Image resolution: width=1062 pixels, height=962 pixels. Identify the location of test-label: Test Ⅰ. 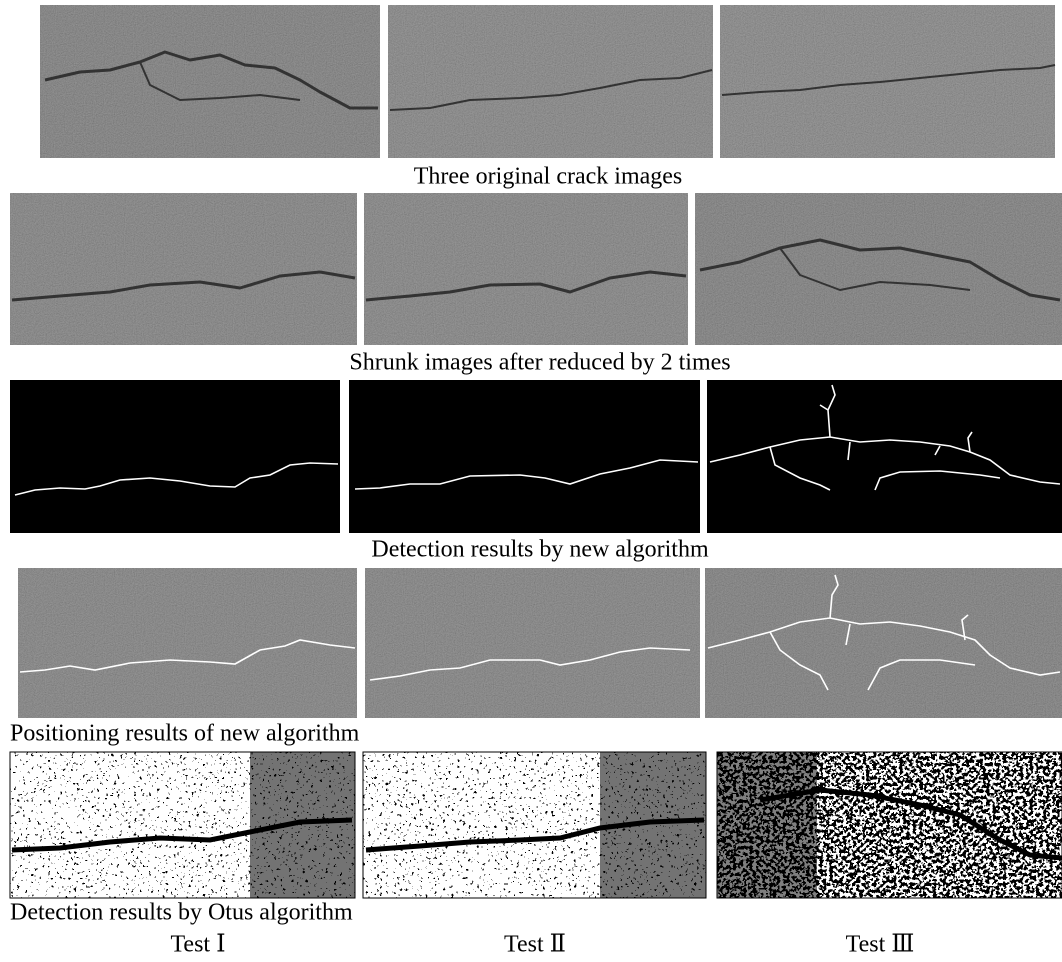
(197, 945).